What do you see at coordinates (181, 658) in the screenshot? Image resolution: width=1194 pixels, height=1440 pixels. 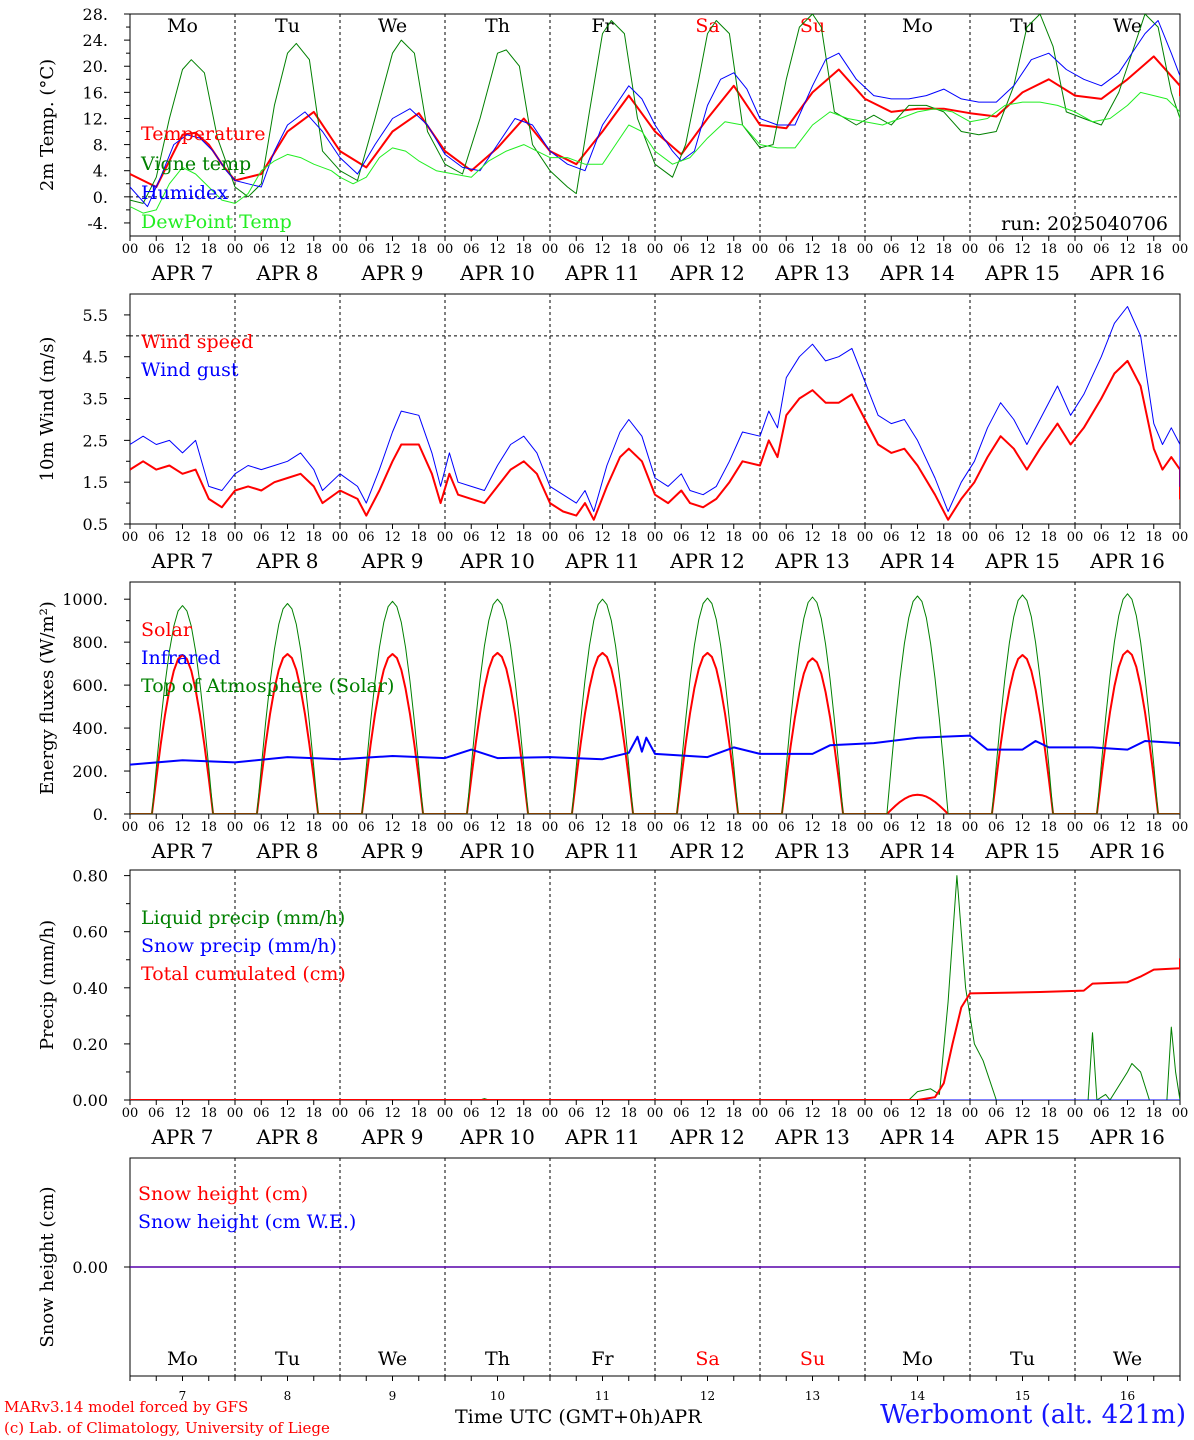 I see `legend-entry: Infrared` at bounding box center [181, 658].